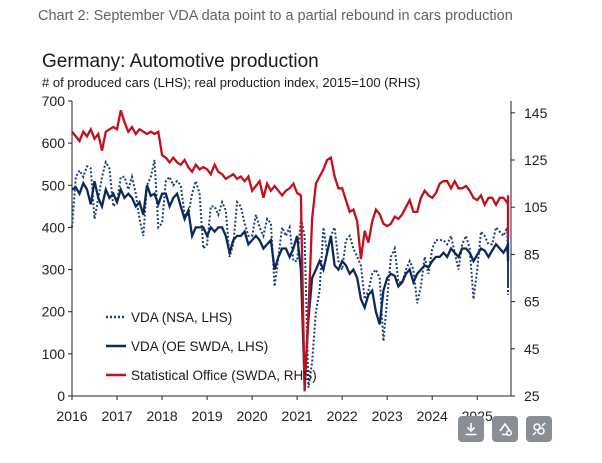 The height and width of the screenshot is (463, 602). Describe the element at coordinates (54, 143) in the screenshot. I see `left-tick-label: 600` at that location.